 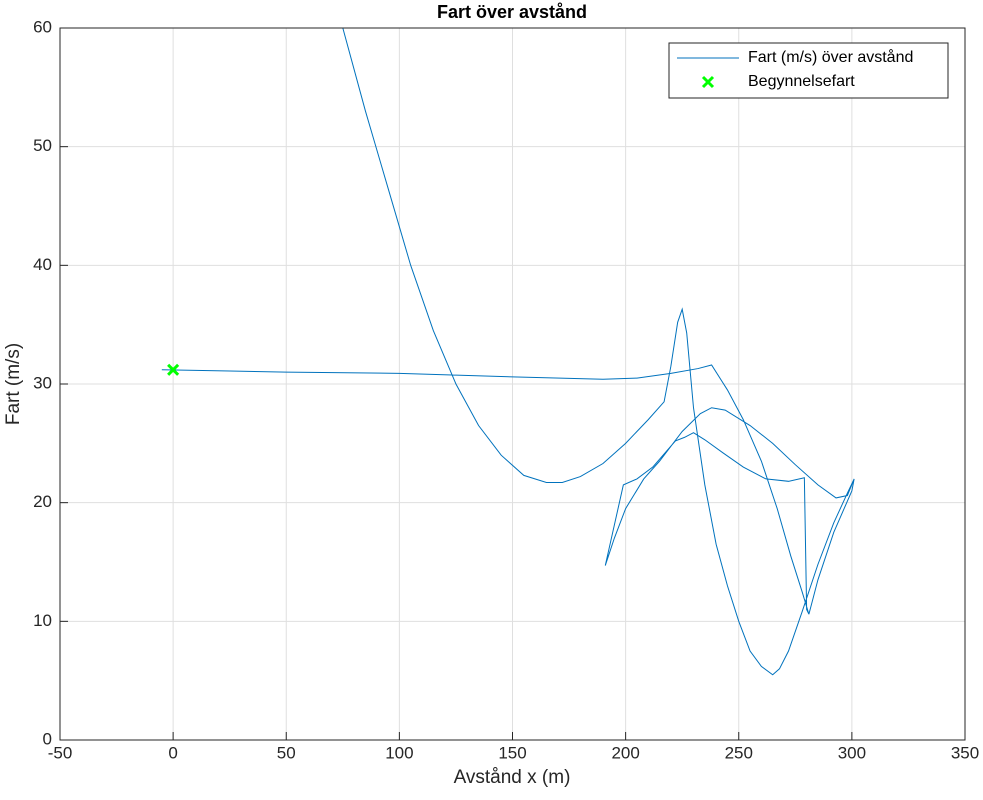 What do you see at coordinates (172, 752) in the screenshot?
I see `x-tick-label: 0` at bounding box center [172, 752].